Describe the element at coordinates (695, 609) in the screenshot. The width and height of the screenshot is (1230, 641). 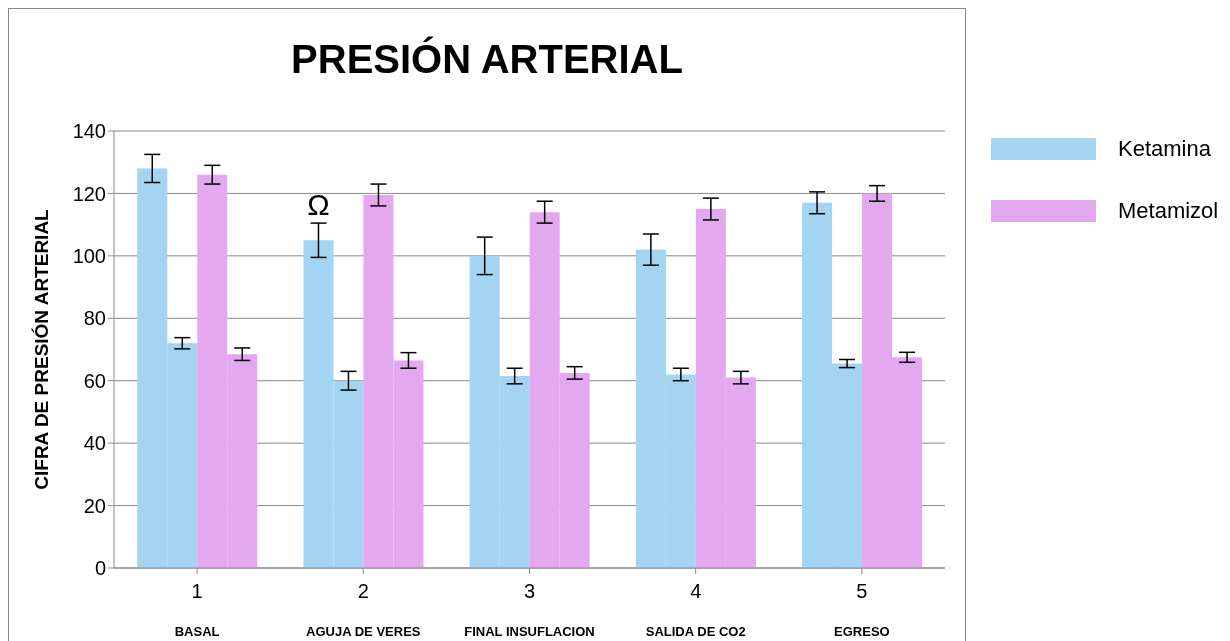
I see `x-tick-label: 4 SALIDA DE CO2` at that location.